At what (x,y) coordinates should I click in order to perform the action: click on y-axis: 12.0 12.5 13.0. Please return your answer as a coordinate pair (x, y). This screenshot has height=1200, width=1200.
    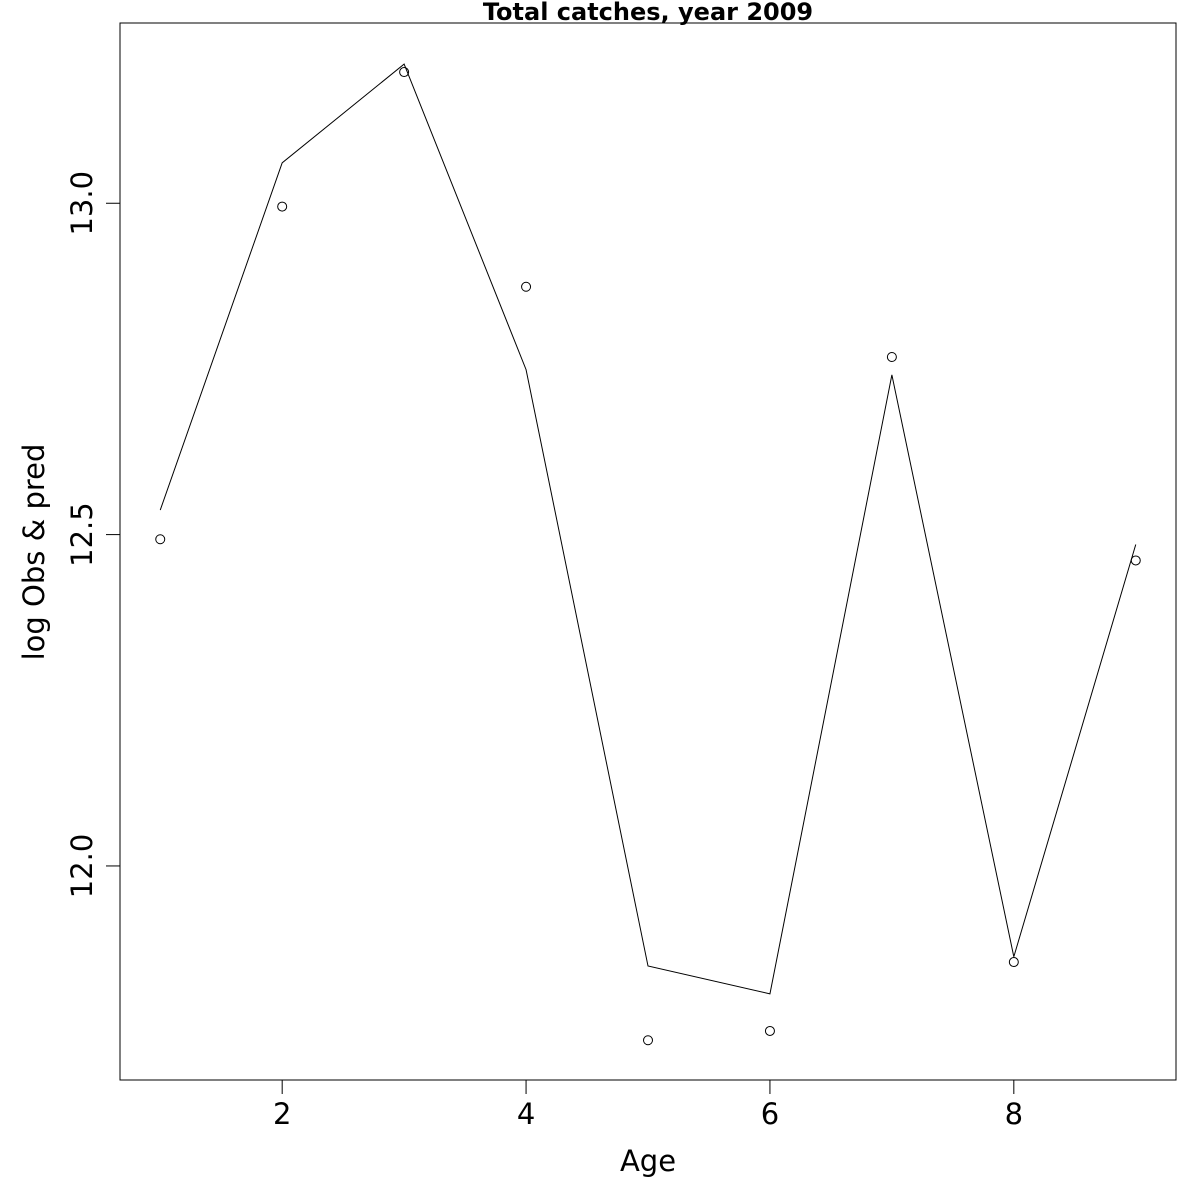
    Looking at the image, I should click on (93, 535).